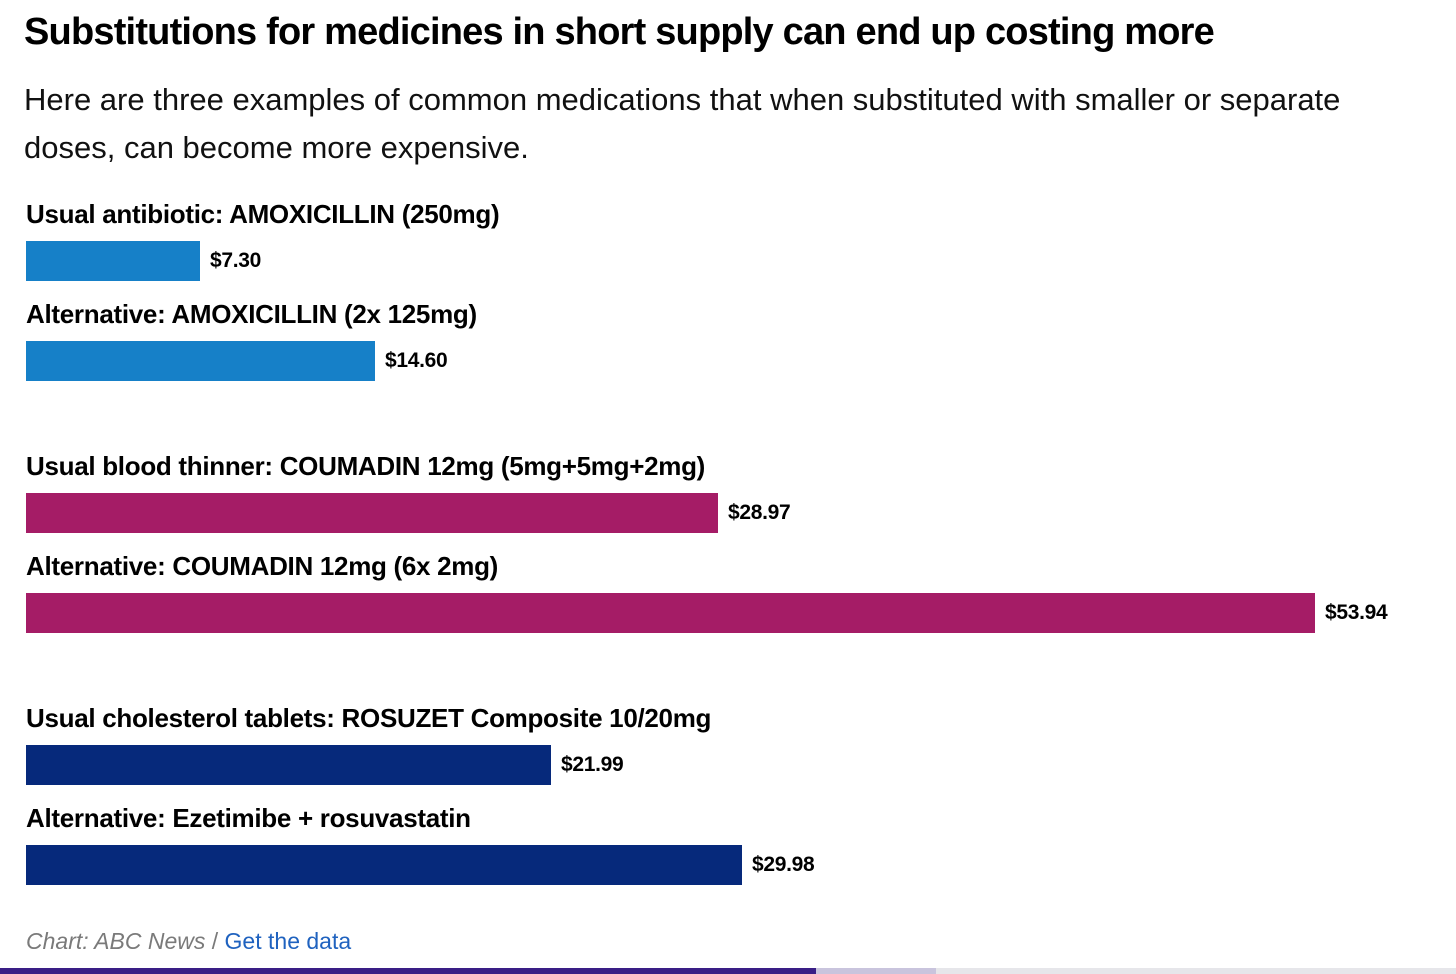  I want to click on bottom-scroll-strip, so click(728, 971).